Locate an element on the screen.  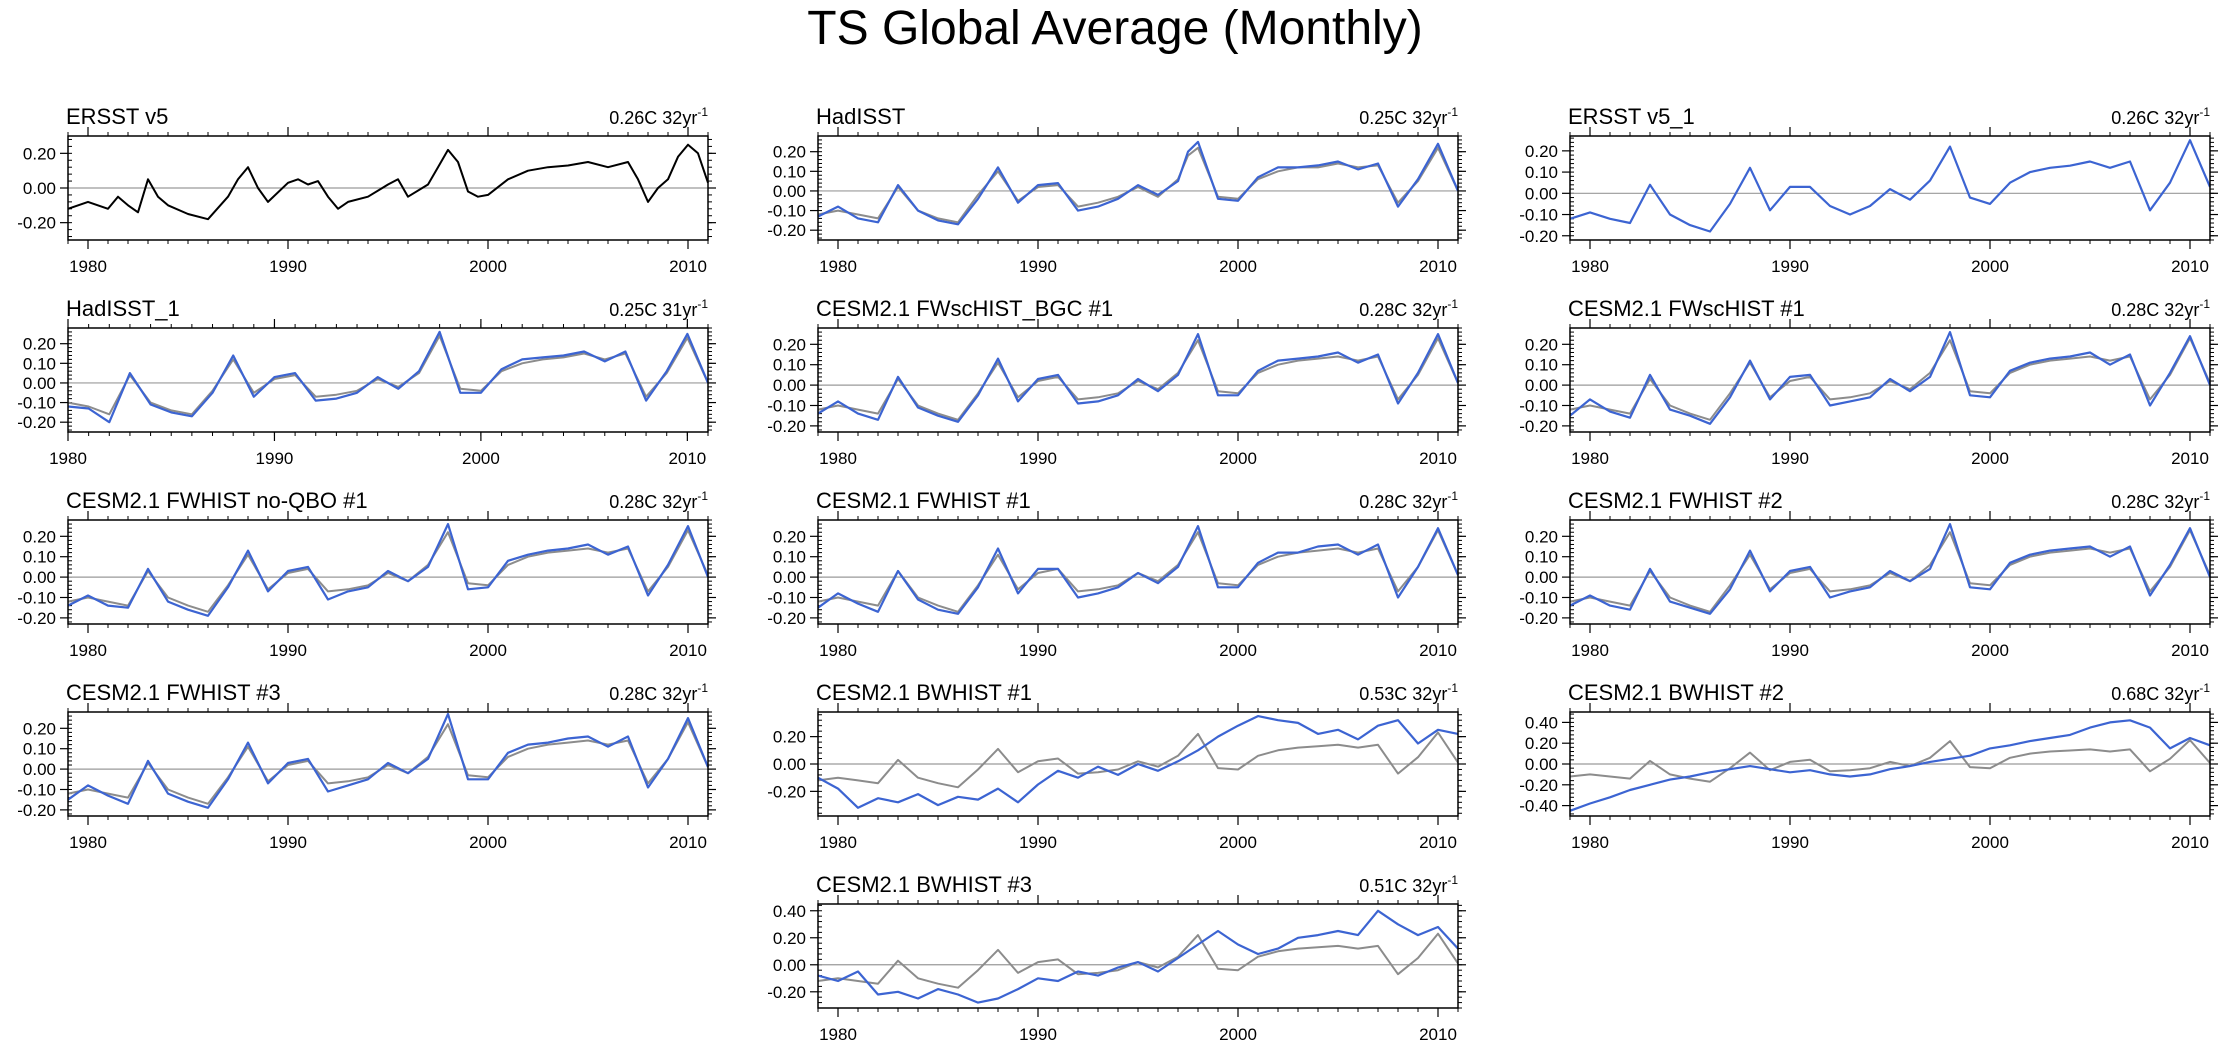
trend-label: 0.53C 32yr-1 is located at coordinates (1408, 692).